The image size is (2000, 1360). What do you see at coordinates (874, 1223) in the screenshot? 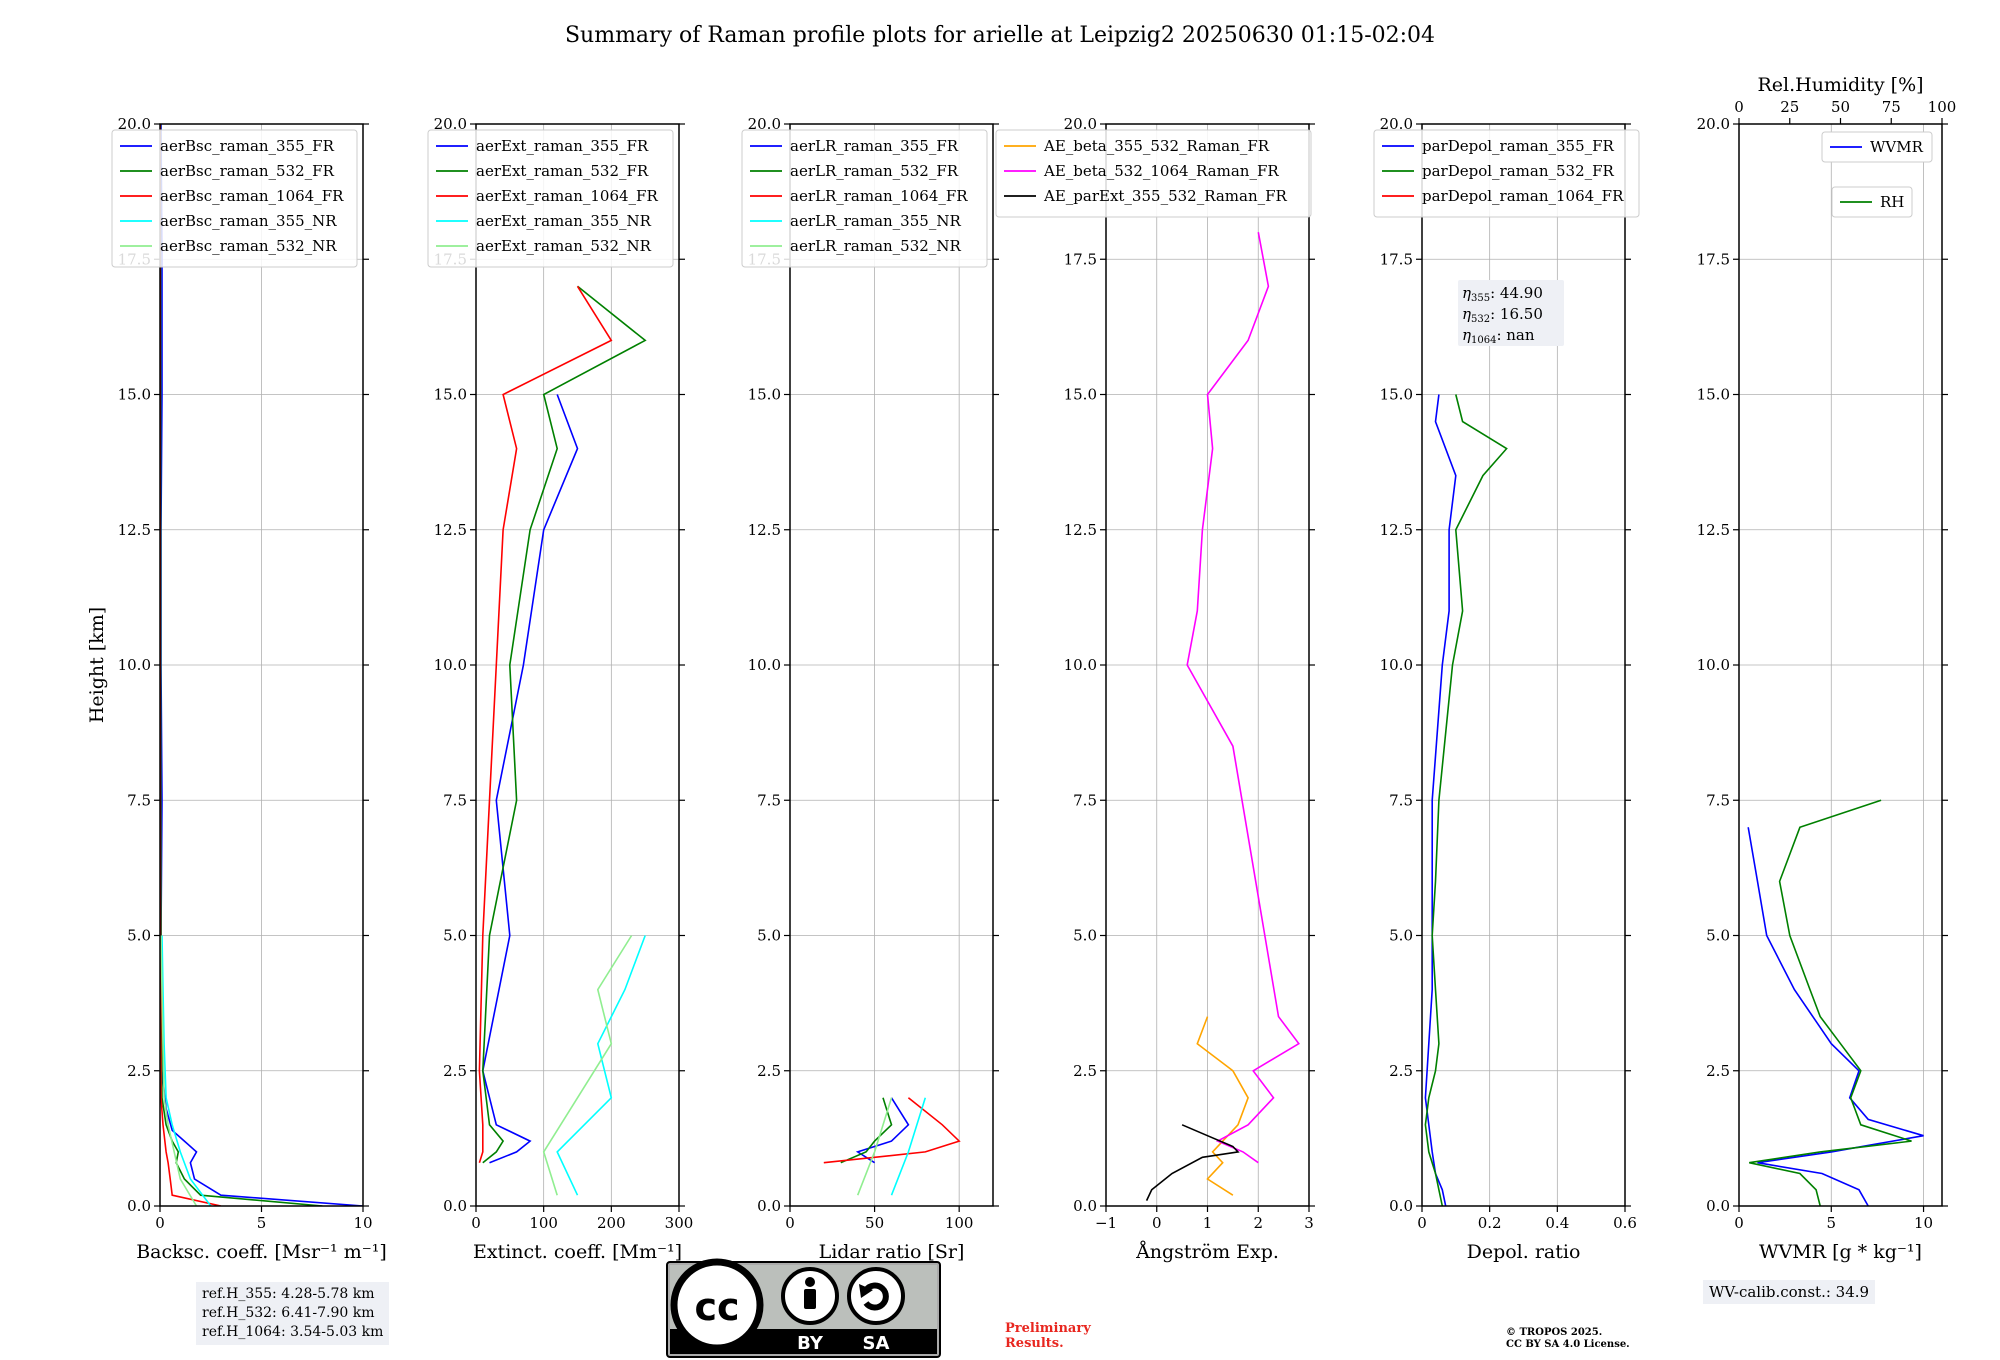
I see `x-tick-label: 50` at bounding box center [874, 1223].